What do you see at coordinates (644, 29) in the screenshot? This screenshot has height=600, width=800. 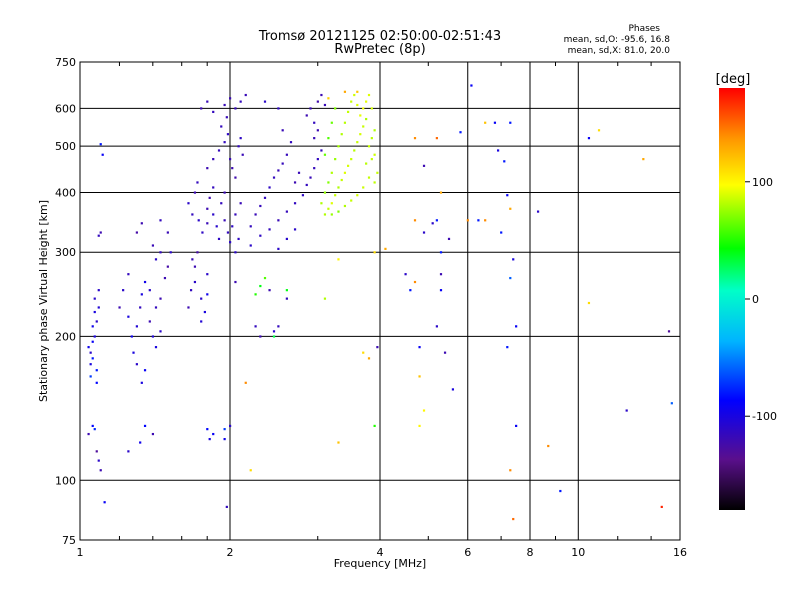 I see `stats-heading: Phases` at bounding box center [644, 29].